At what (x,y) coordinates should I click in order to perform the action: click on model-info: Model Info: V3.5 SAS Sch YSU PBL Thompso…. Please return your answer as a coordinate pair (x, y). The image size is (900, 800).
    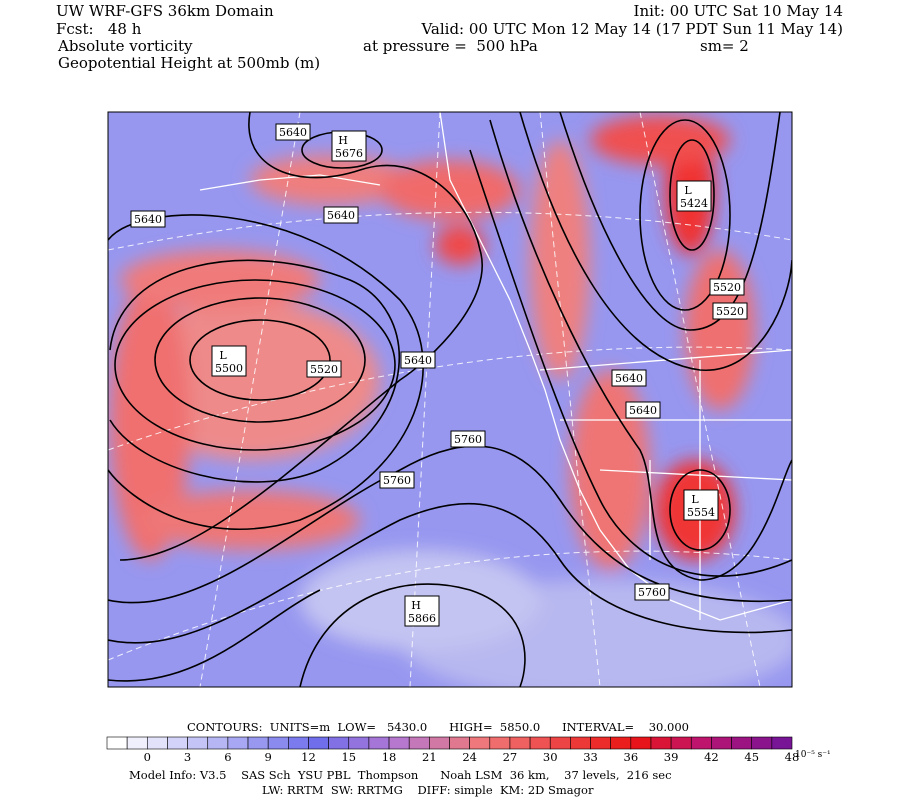
    Looking at the image, I should click on (400, 775).